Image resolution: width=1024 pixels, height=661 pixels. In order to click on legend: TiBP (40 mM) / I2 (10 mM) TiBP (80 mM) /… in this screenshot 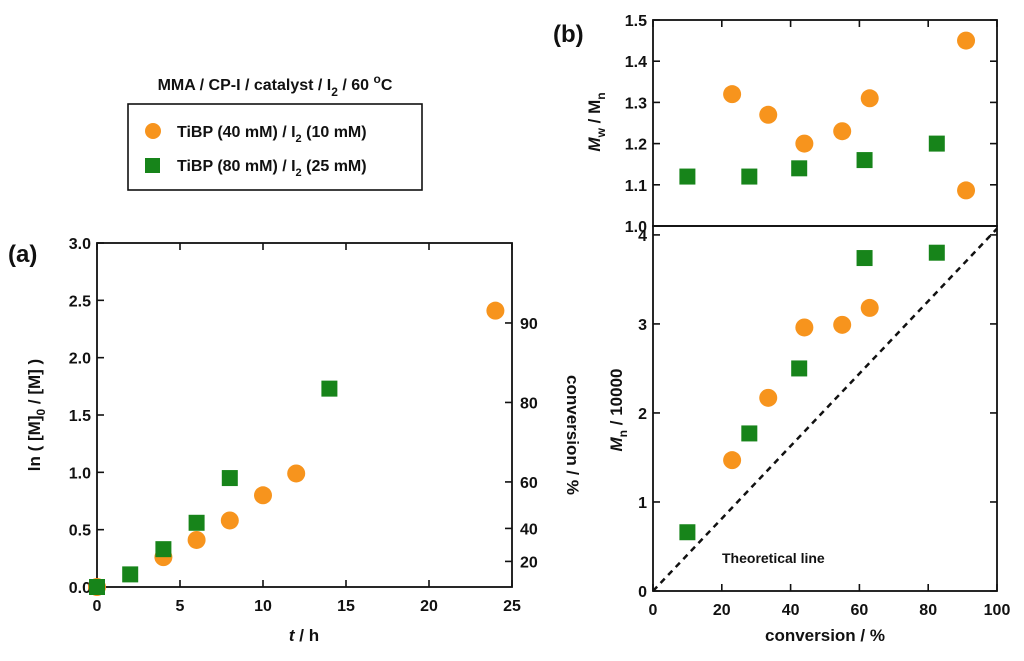, I will do `click(275, 147)`.